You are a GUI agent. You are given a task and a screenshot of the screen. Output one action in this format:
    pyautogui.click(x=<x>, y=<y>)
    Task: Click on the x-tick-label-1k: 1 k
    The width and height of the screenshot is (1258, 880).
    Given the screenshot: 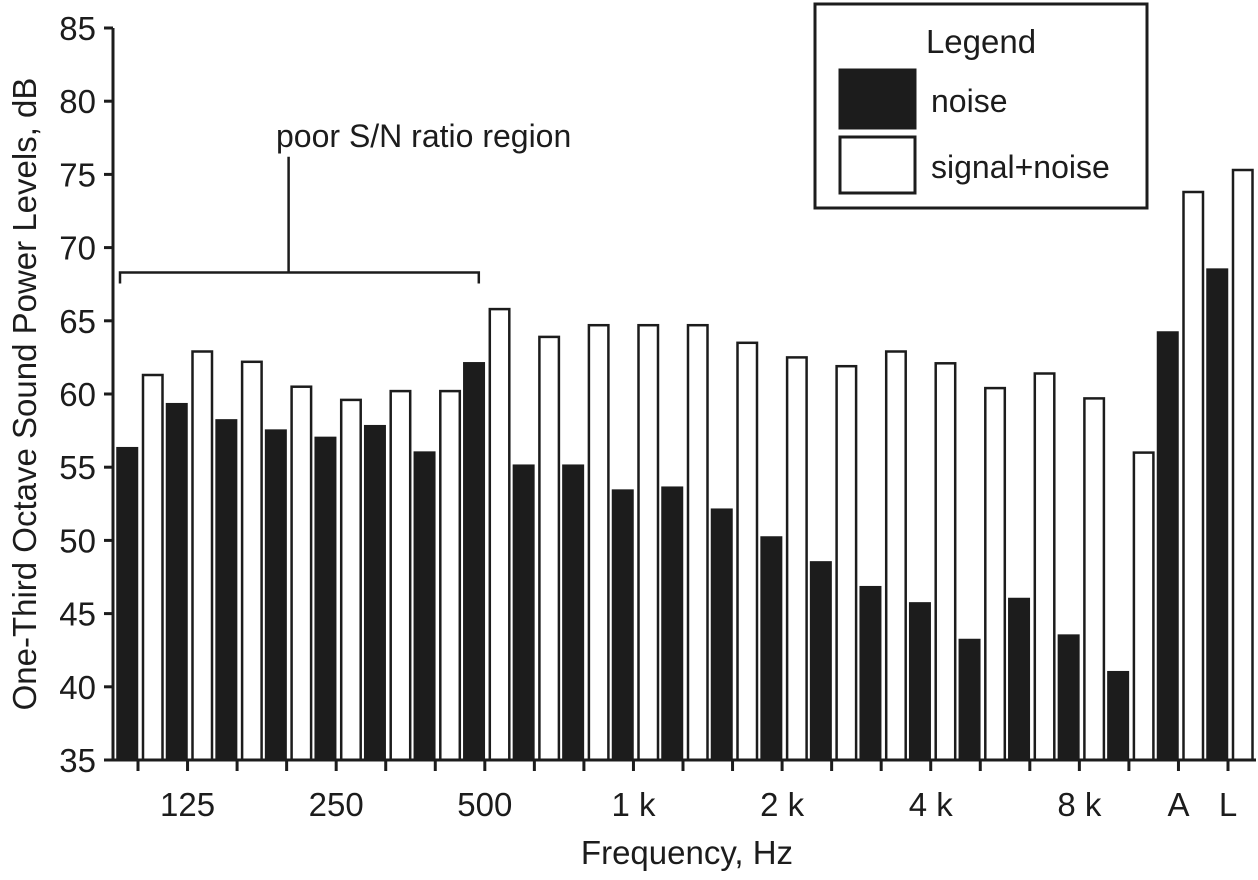 What is the action you would take?
    pyautogui.click(x=633, y=804)
    